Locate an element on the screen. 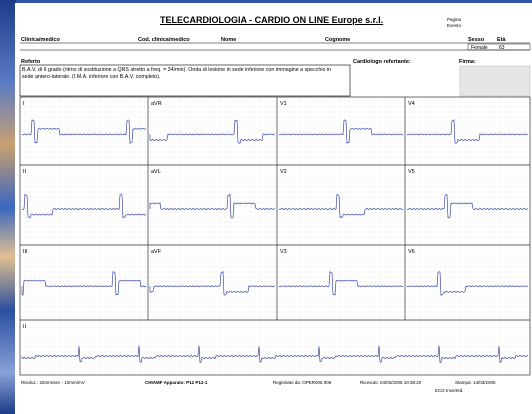 The image size is (532, 414). lead-label: III is located at coordinates (25, 252).